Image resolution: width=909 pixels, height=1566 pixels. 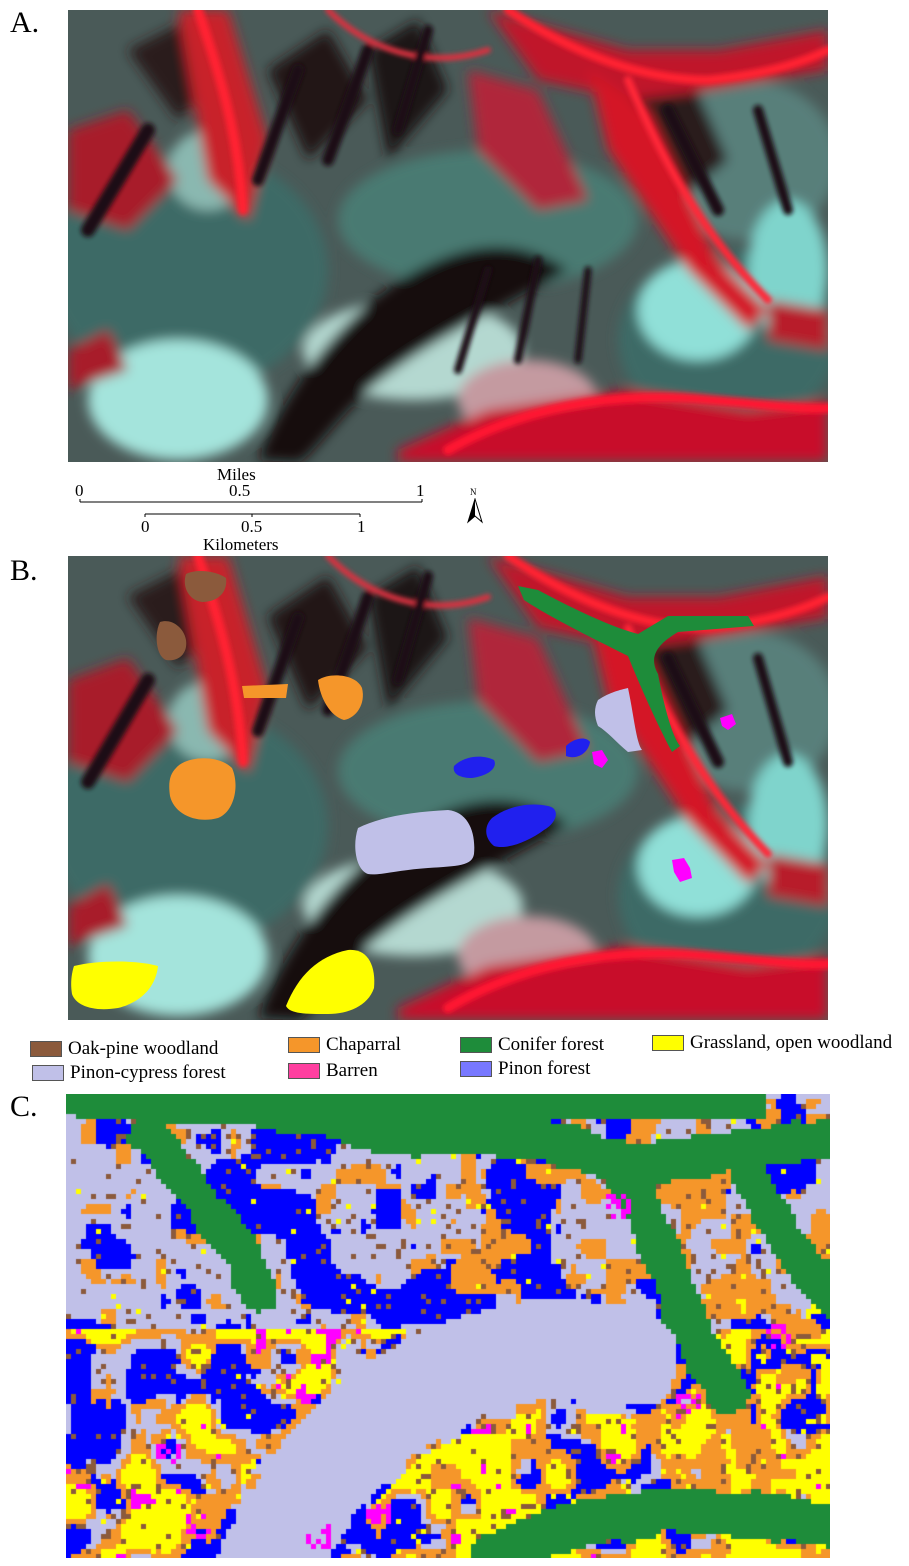 I want to click on panel-a-letter: A., so click(x=25, y=22).